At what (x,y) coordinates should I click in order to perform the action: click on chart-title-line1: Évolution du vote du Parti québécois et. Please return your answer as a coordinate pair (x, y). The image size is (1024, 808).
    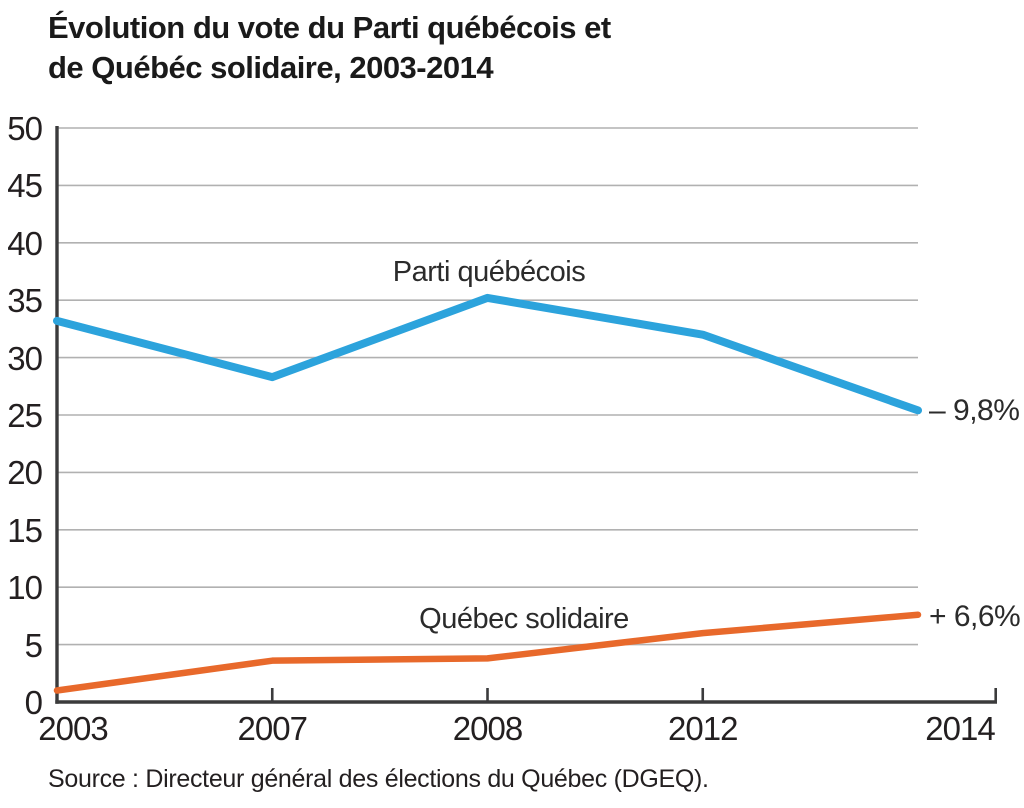
    Looking at the image, I should click on (329, 27).